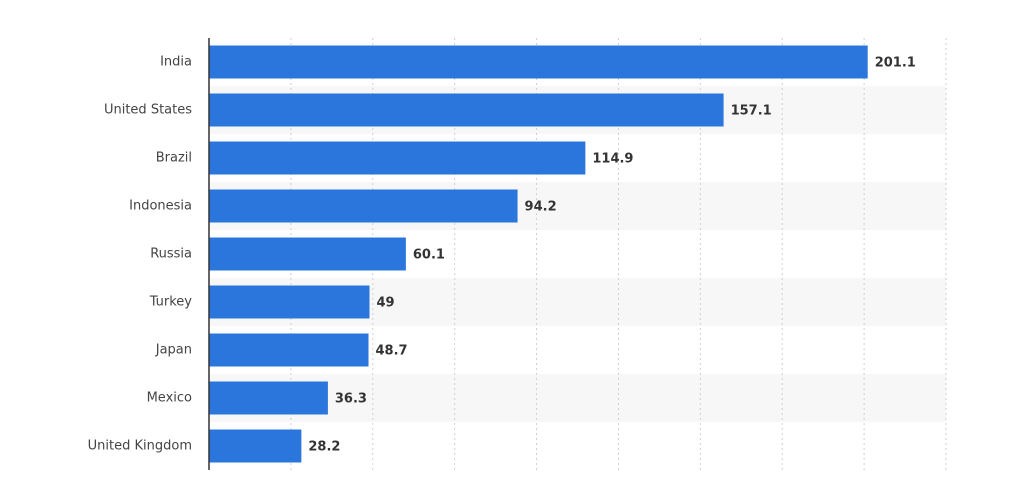 The image size is (1024, 502). What do you see at coordinates (541, 207) in the screenshot?
I see `value-label: 94.2` at bounding box center [541, 207].